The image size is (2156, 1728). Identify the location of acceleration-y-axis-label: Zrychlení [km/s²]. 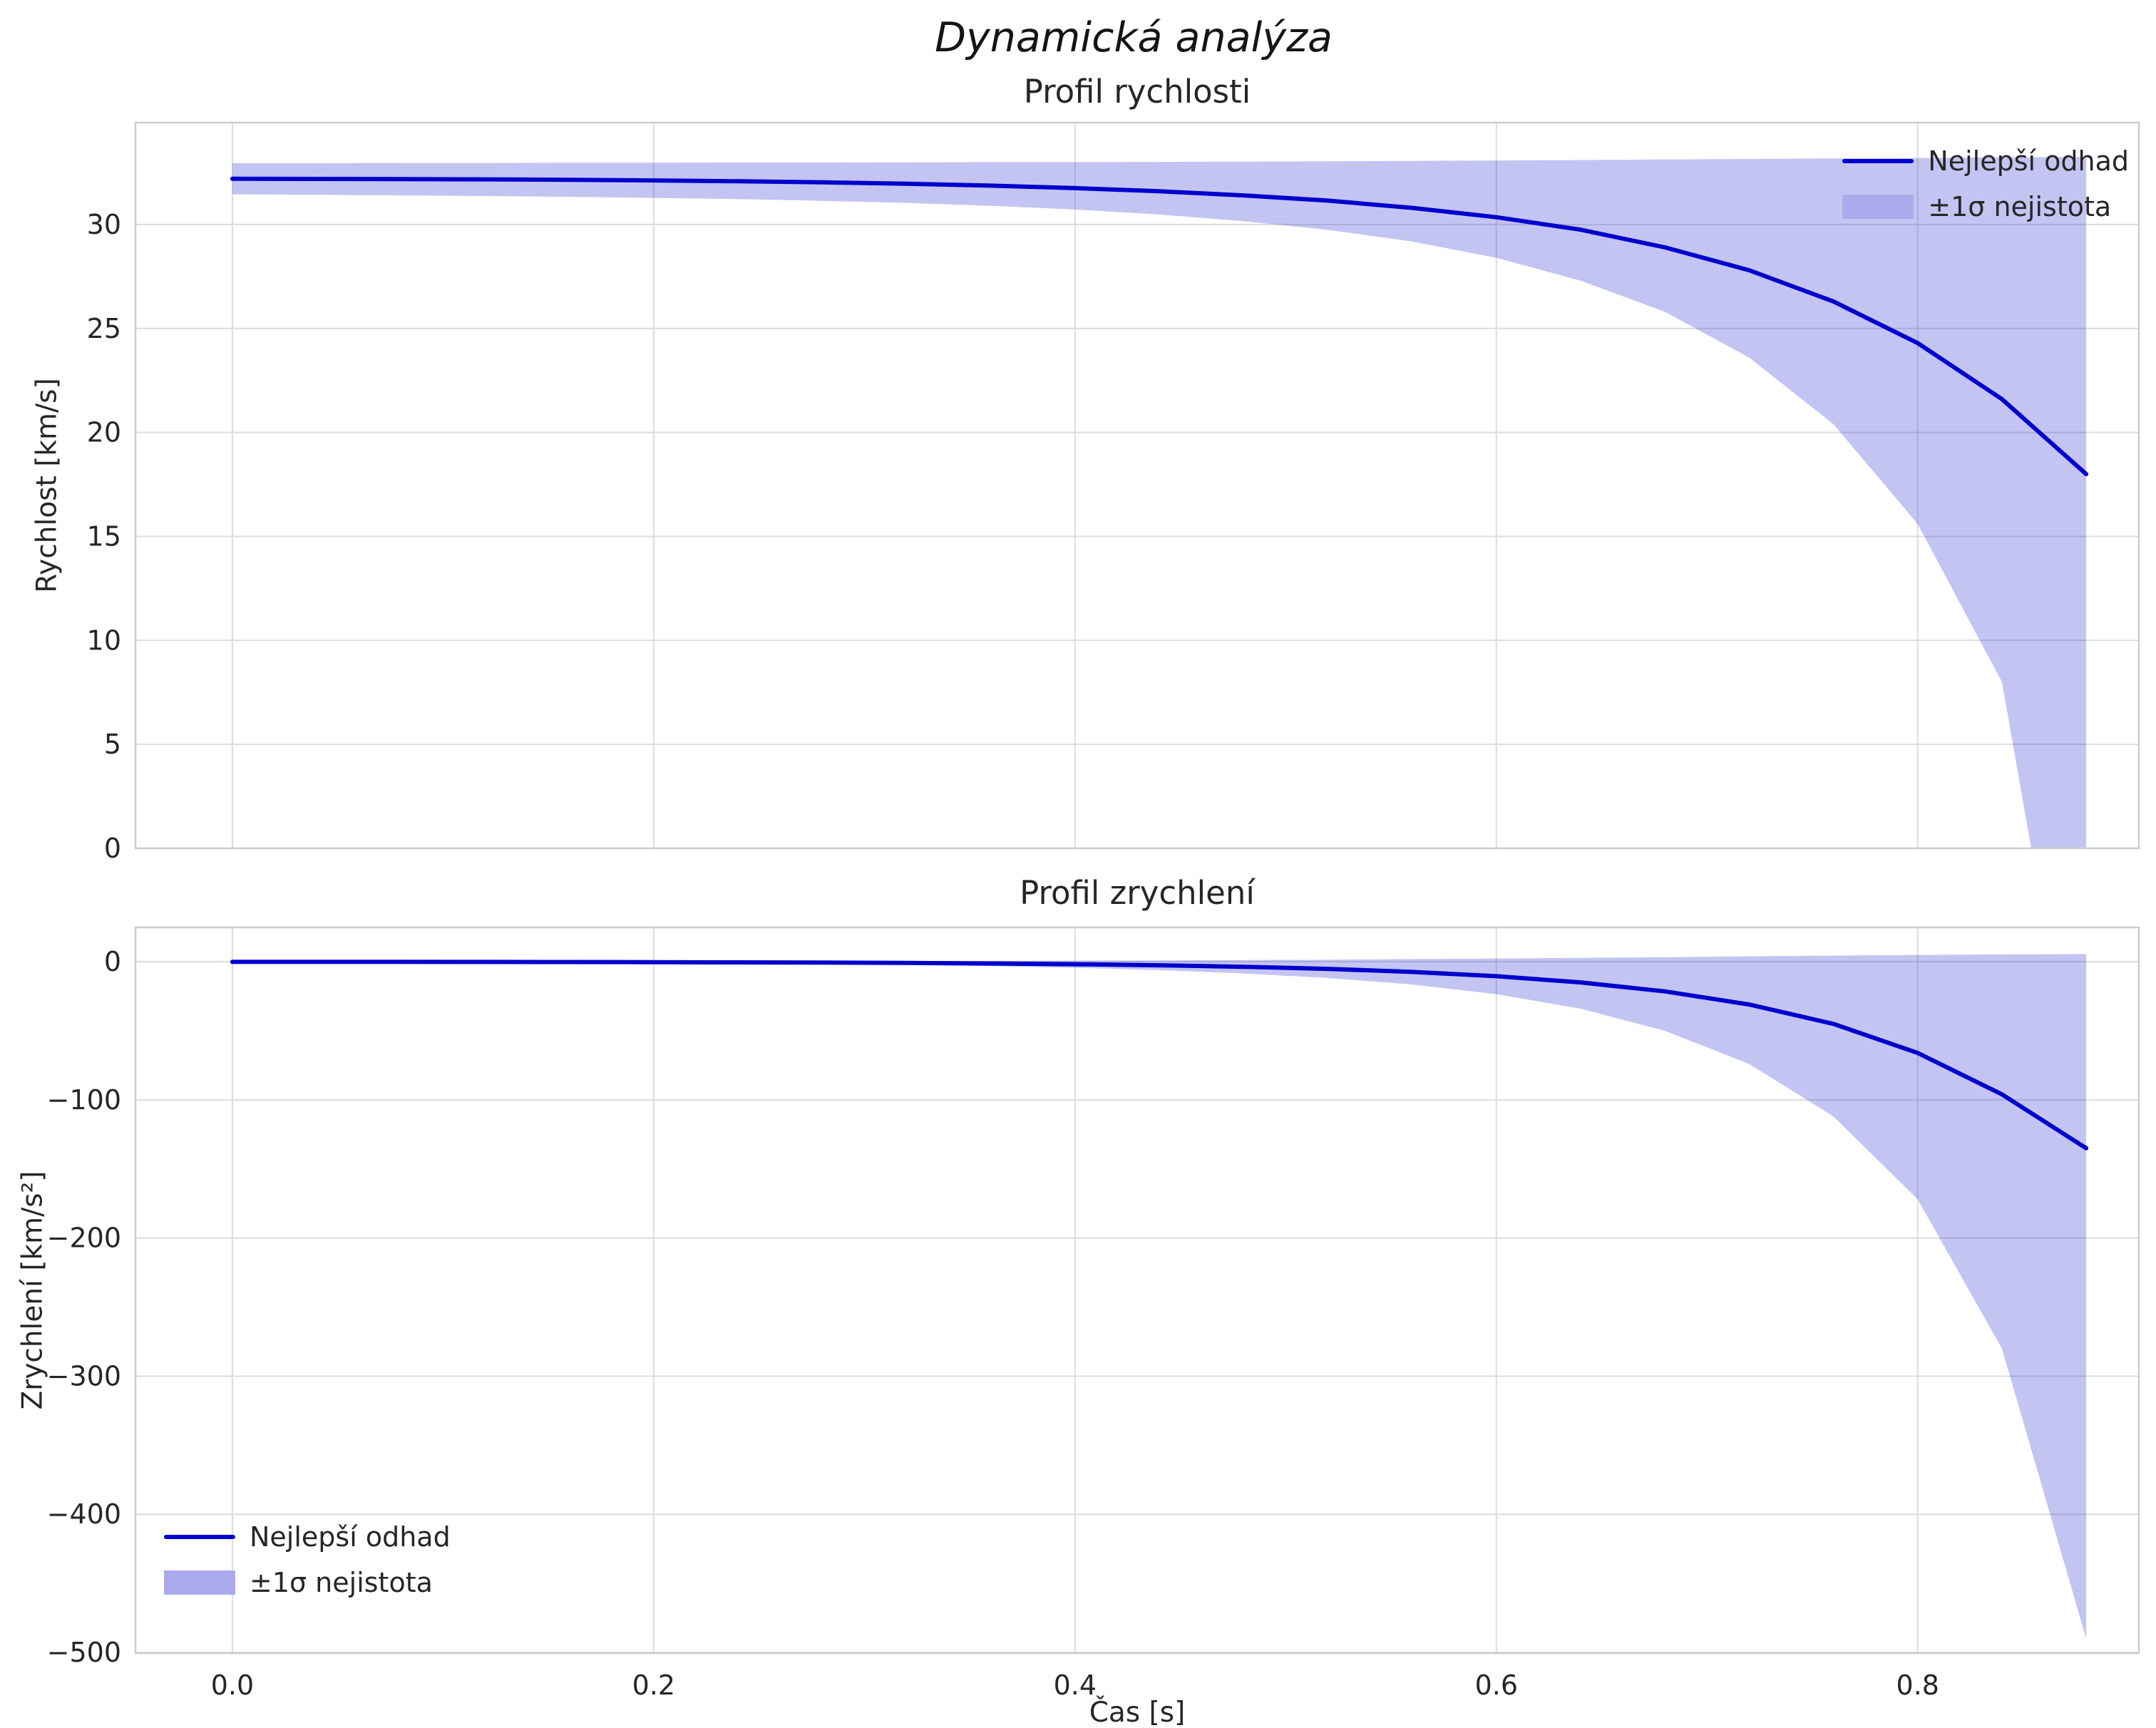
(32, 1290).